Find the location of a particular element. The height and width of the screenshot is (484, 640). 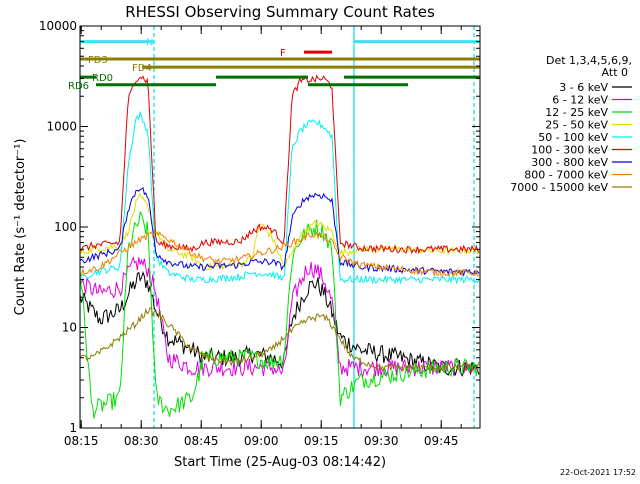

flag-label: F is located at coordinates (283, 53).